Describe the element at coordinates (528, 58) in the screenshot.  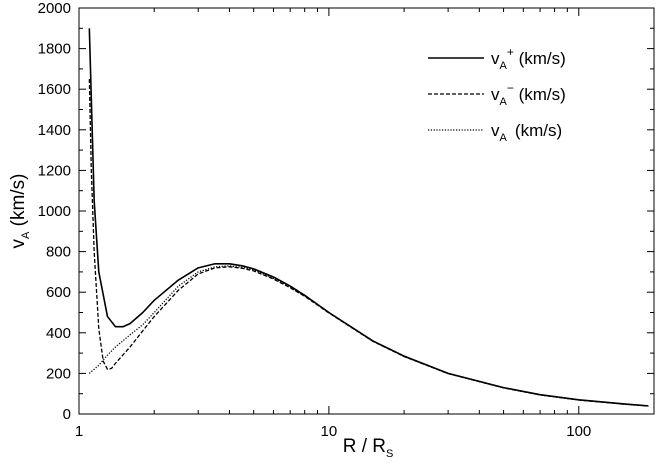
I see `legend-label-1: vA+ (km/s)` at that location.